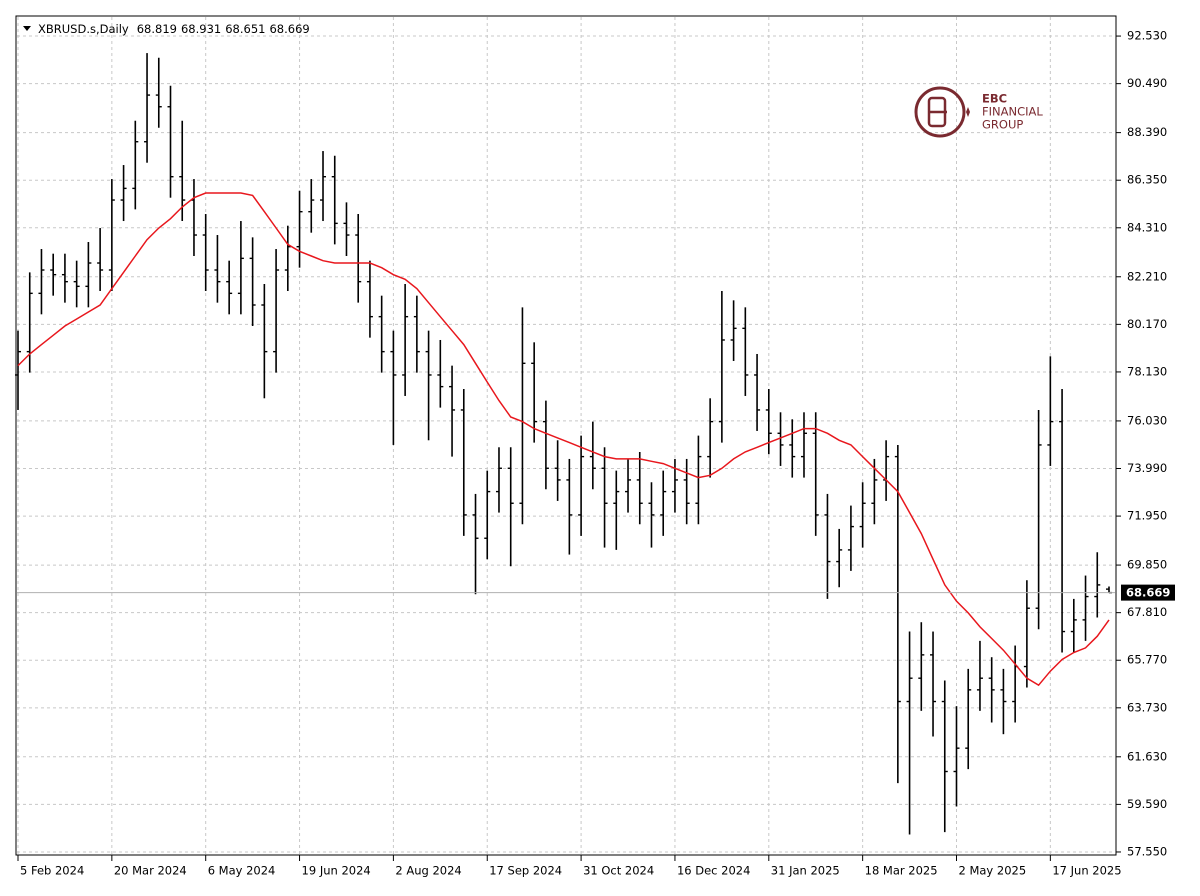 The width and height of the screenshot is (1200, 896). What do you see at coordinates (1002, 125) in the screenshot?
I see `logo-line3: GROUP` at bounding box center [1002, 125].